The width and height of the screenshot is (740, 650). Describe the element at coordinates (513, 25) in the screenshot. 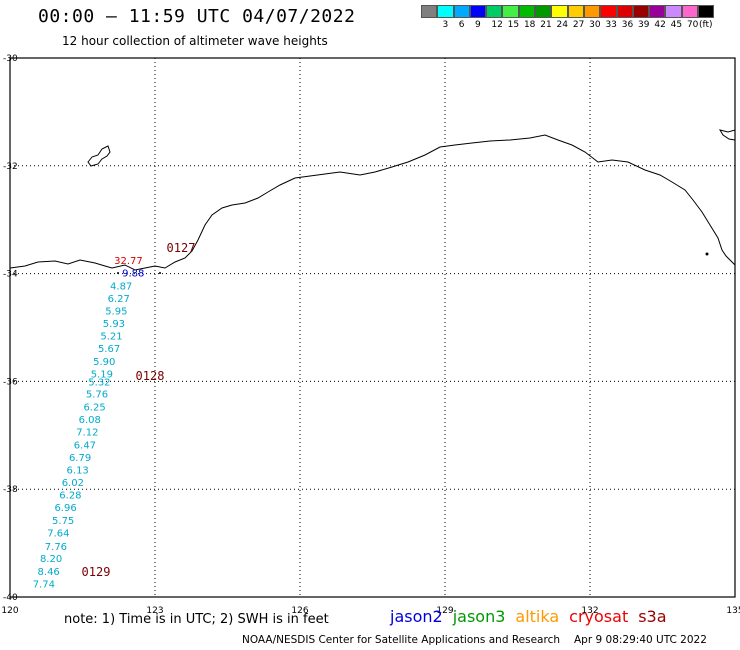

I see `legend-tick-label: 15` at that location.